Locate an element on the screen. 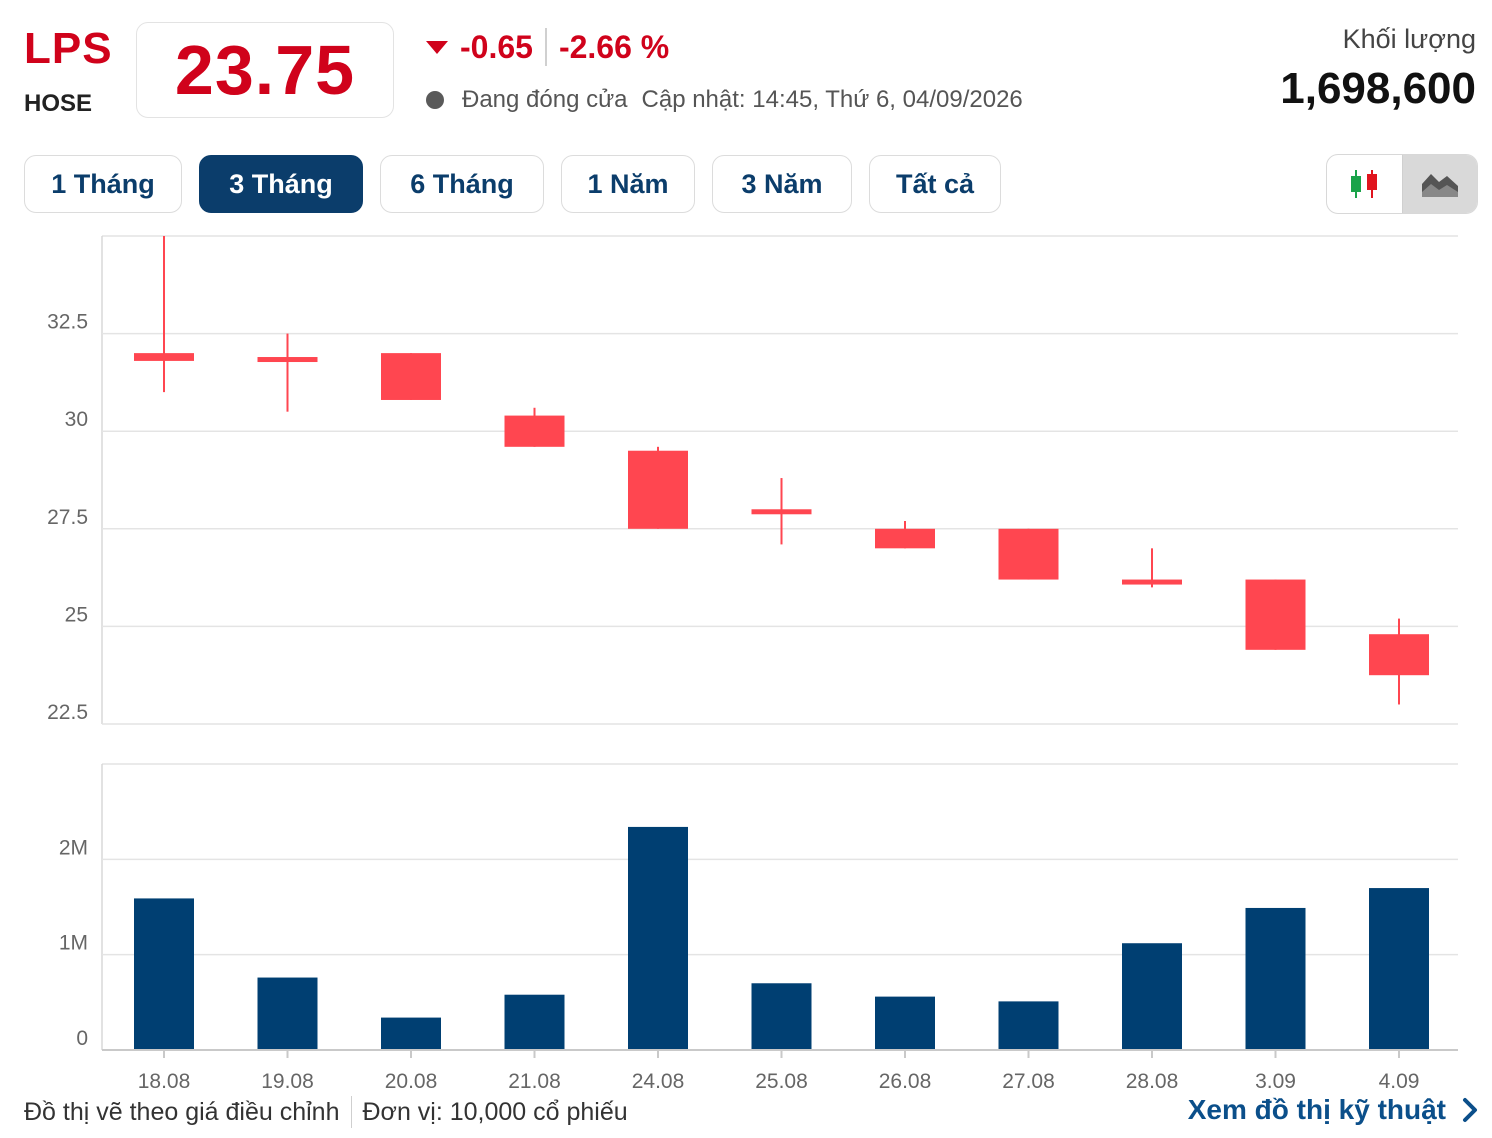 The height and width of the screenshot is (1138, 1492). status-text: Đang đóng cửa is located at coordinates (545, 99).